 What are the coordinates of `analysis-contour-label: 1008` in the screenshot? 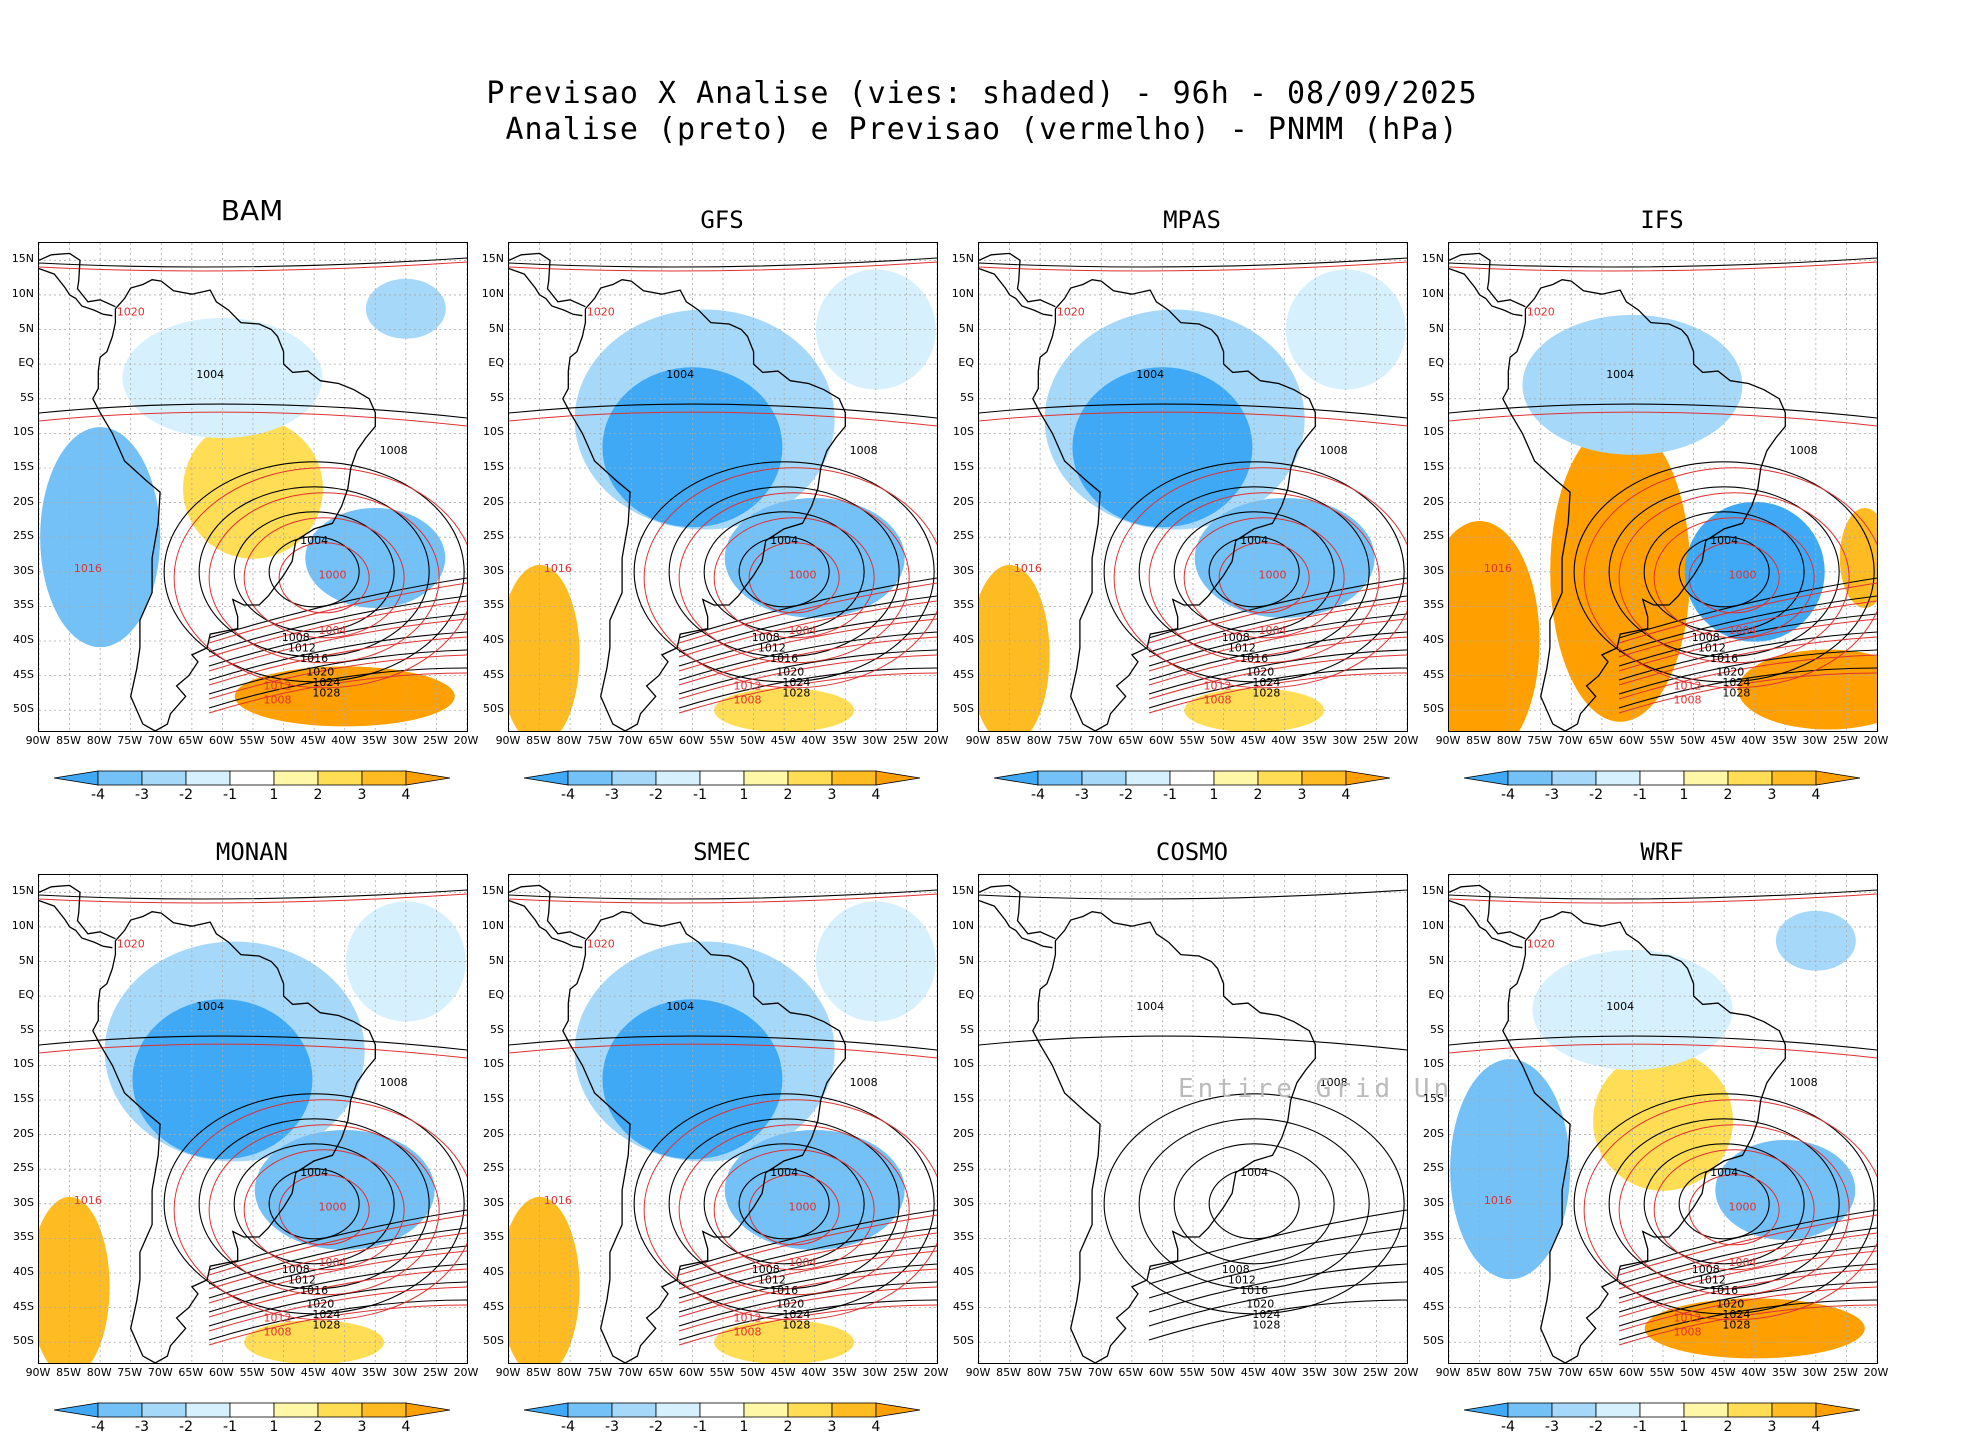 It's located at (864, 1082).